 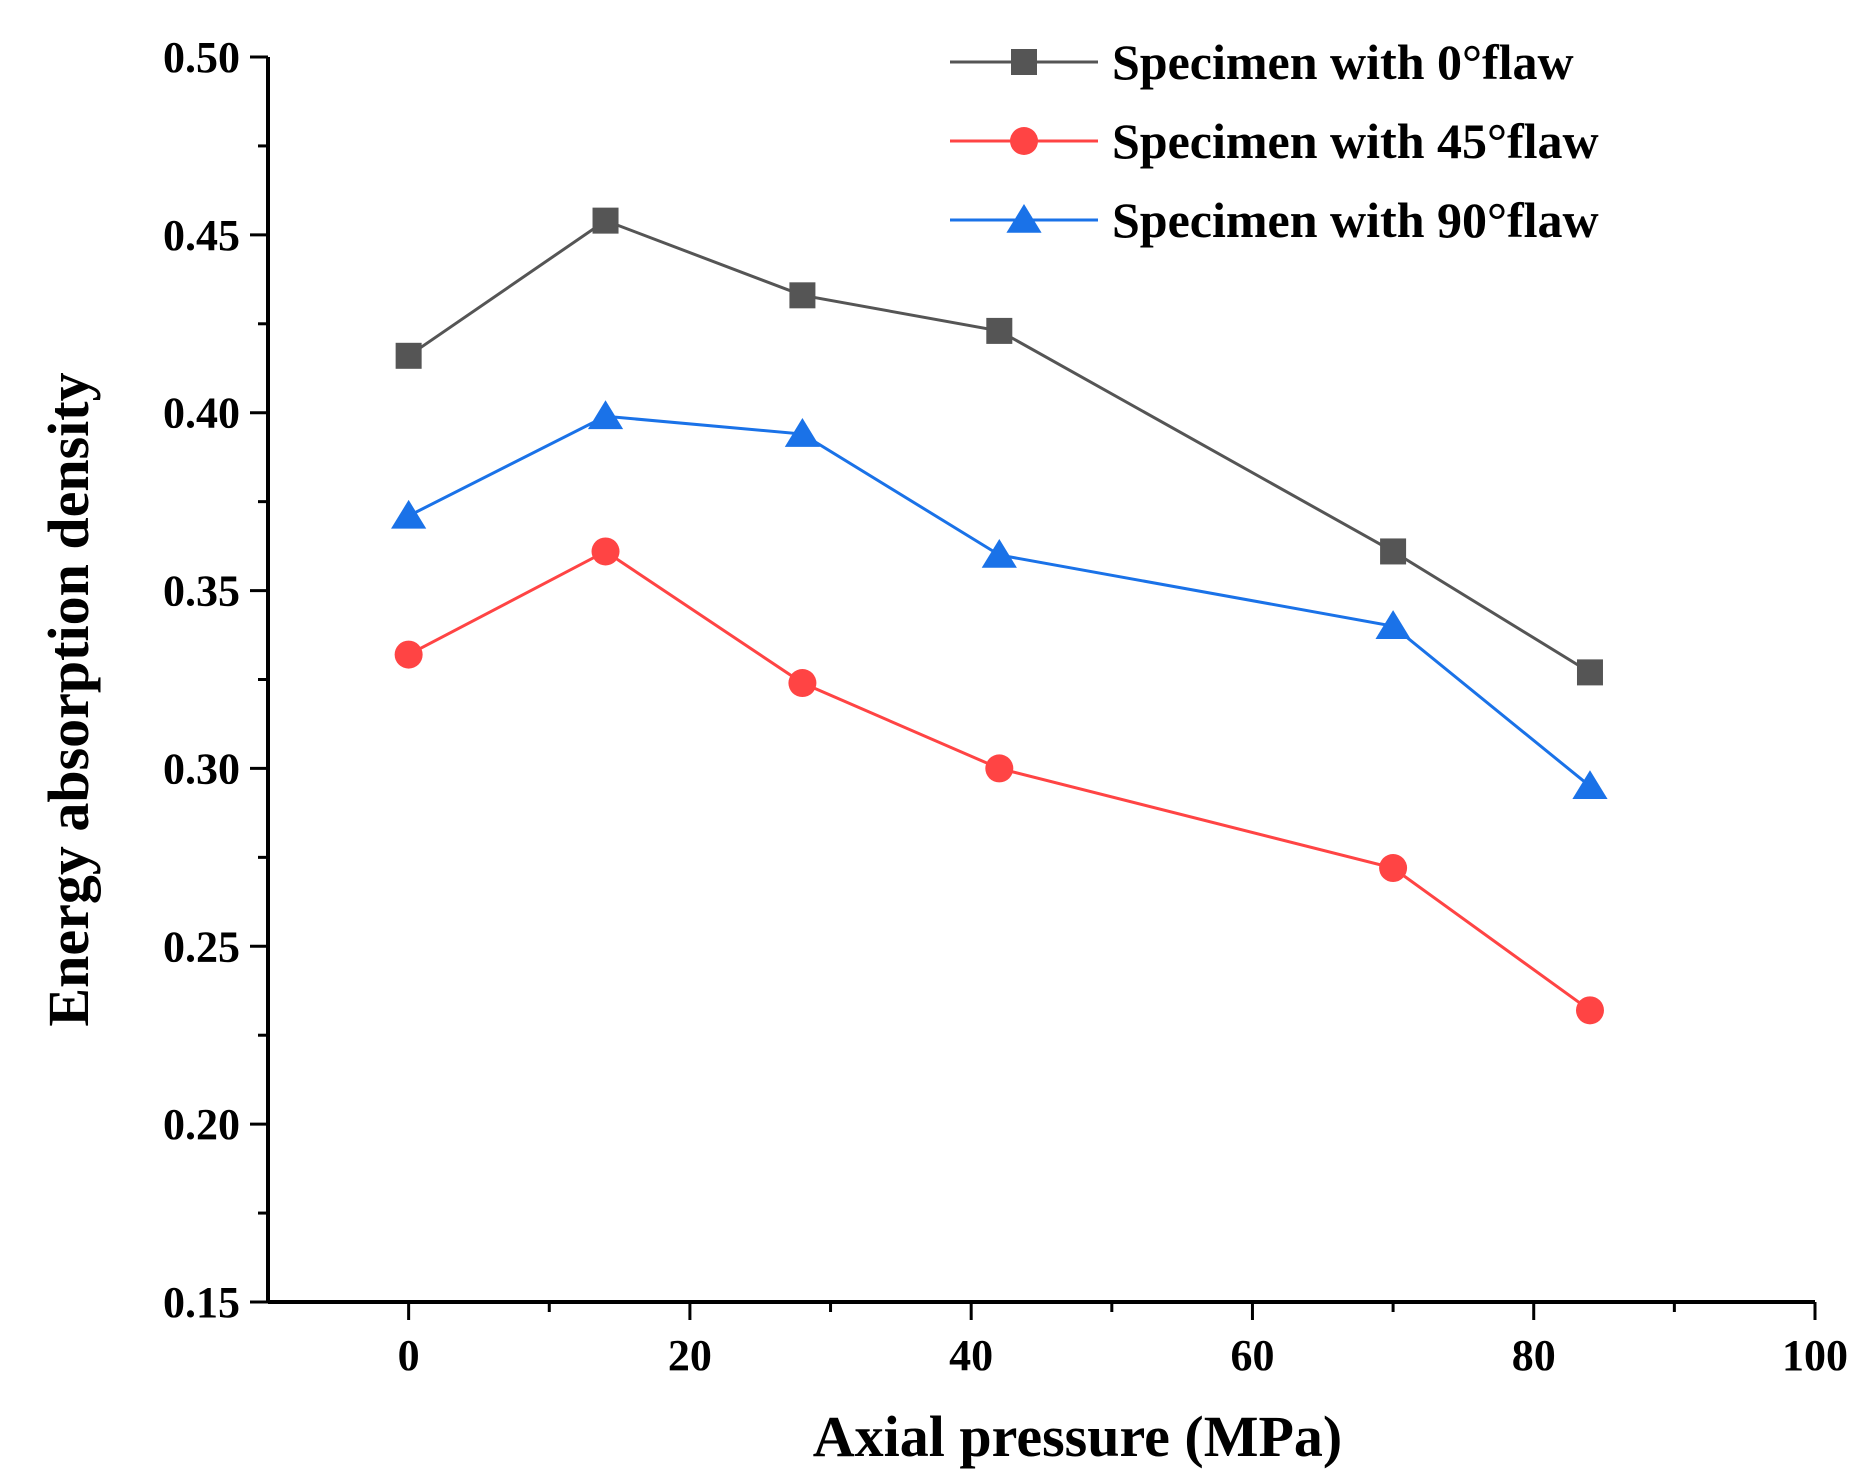 What do you see at coordinates (1534, 1355) in the screenshot?
I see `x-tick-label: 80` at bounding box center [1534, 1355].